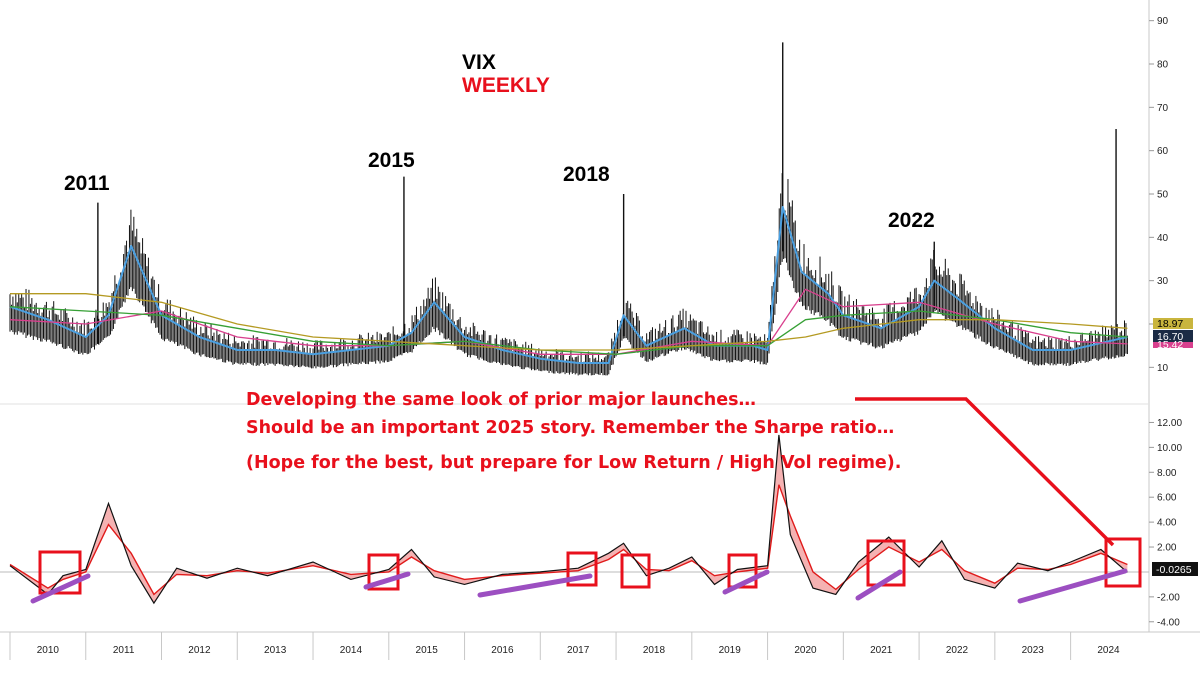 This screenshot has height=675, width=1200. Describe the element at coordinates (1163, 108) in the screenshot. I see `price-tick-label: 70` at that location.